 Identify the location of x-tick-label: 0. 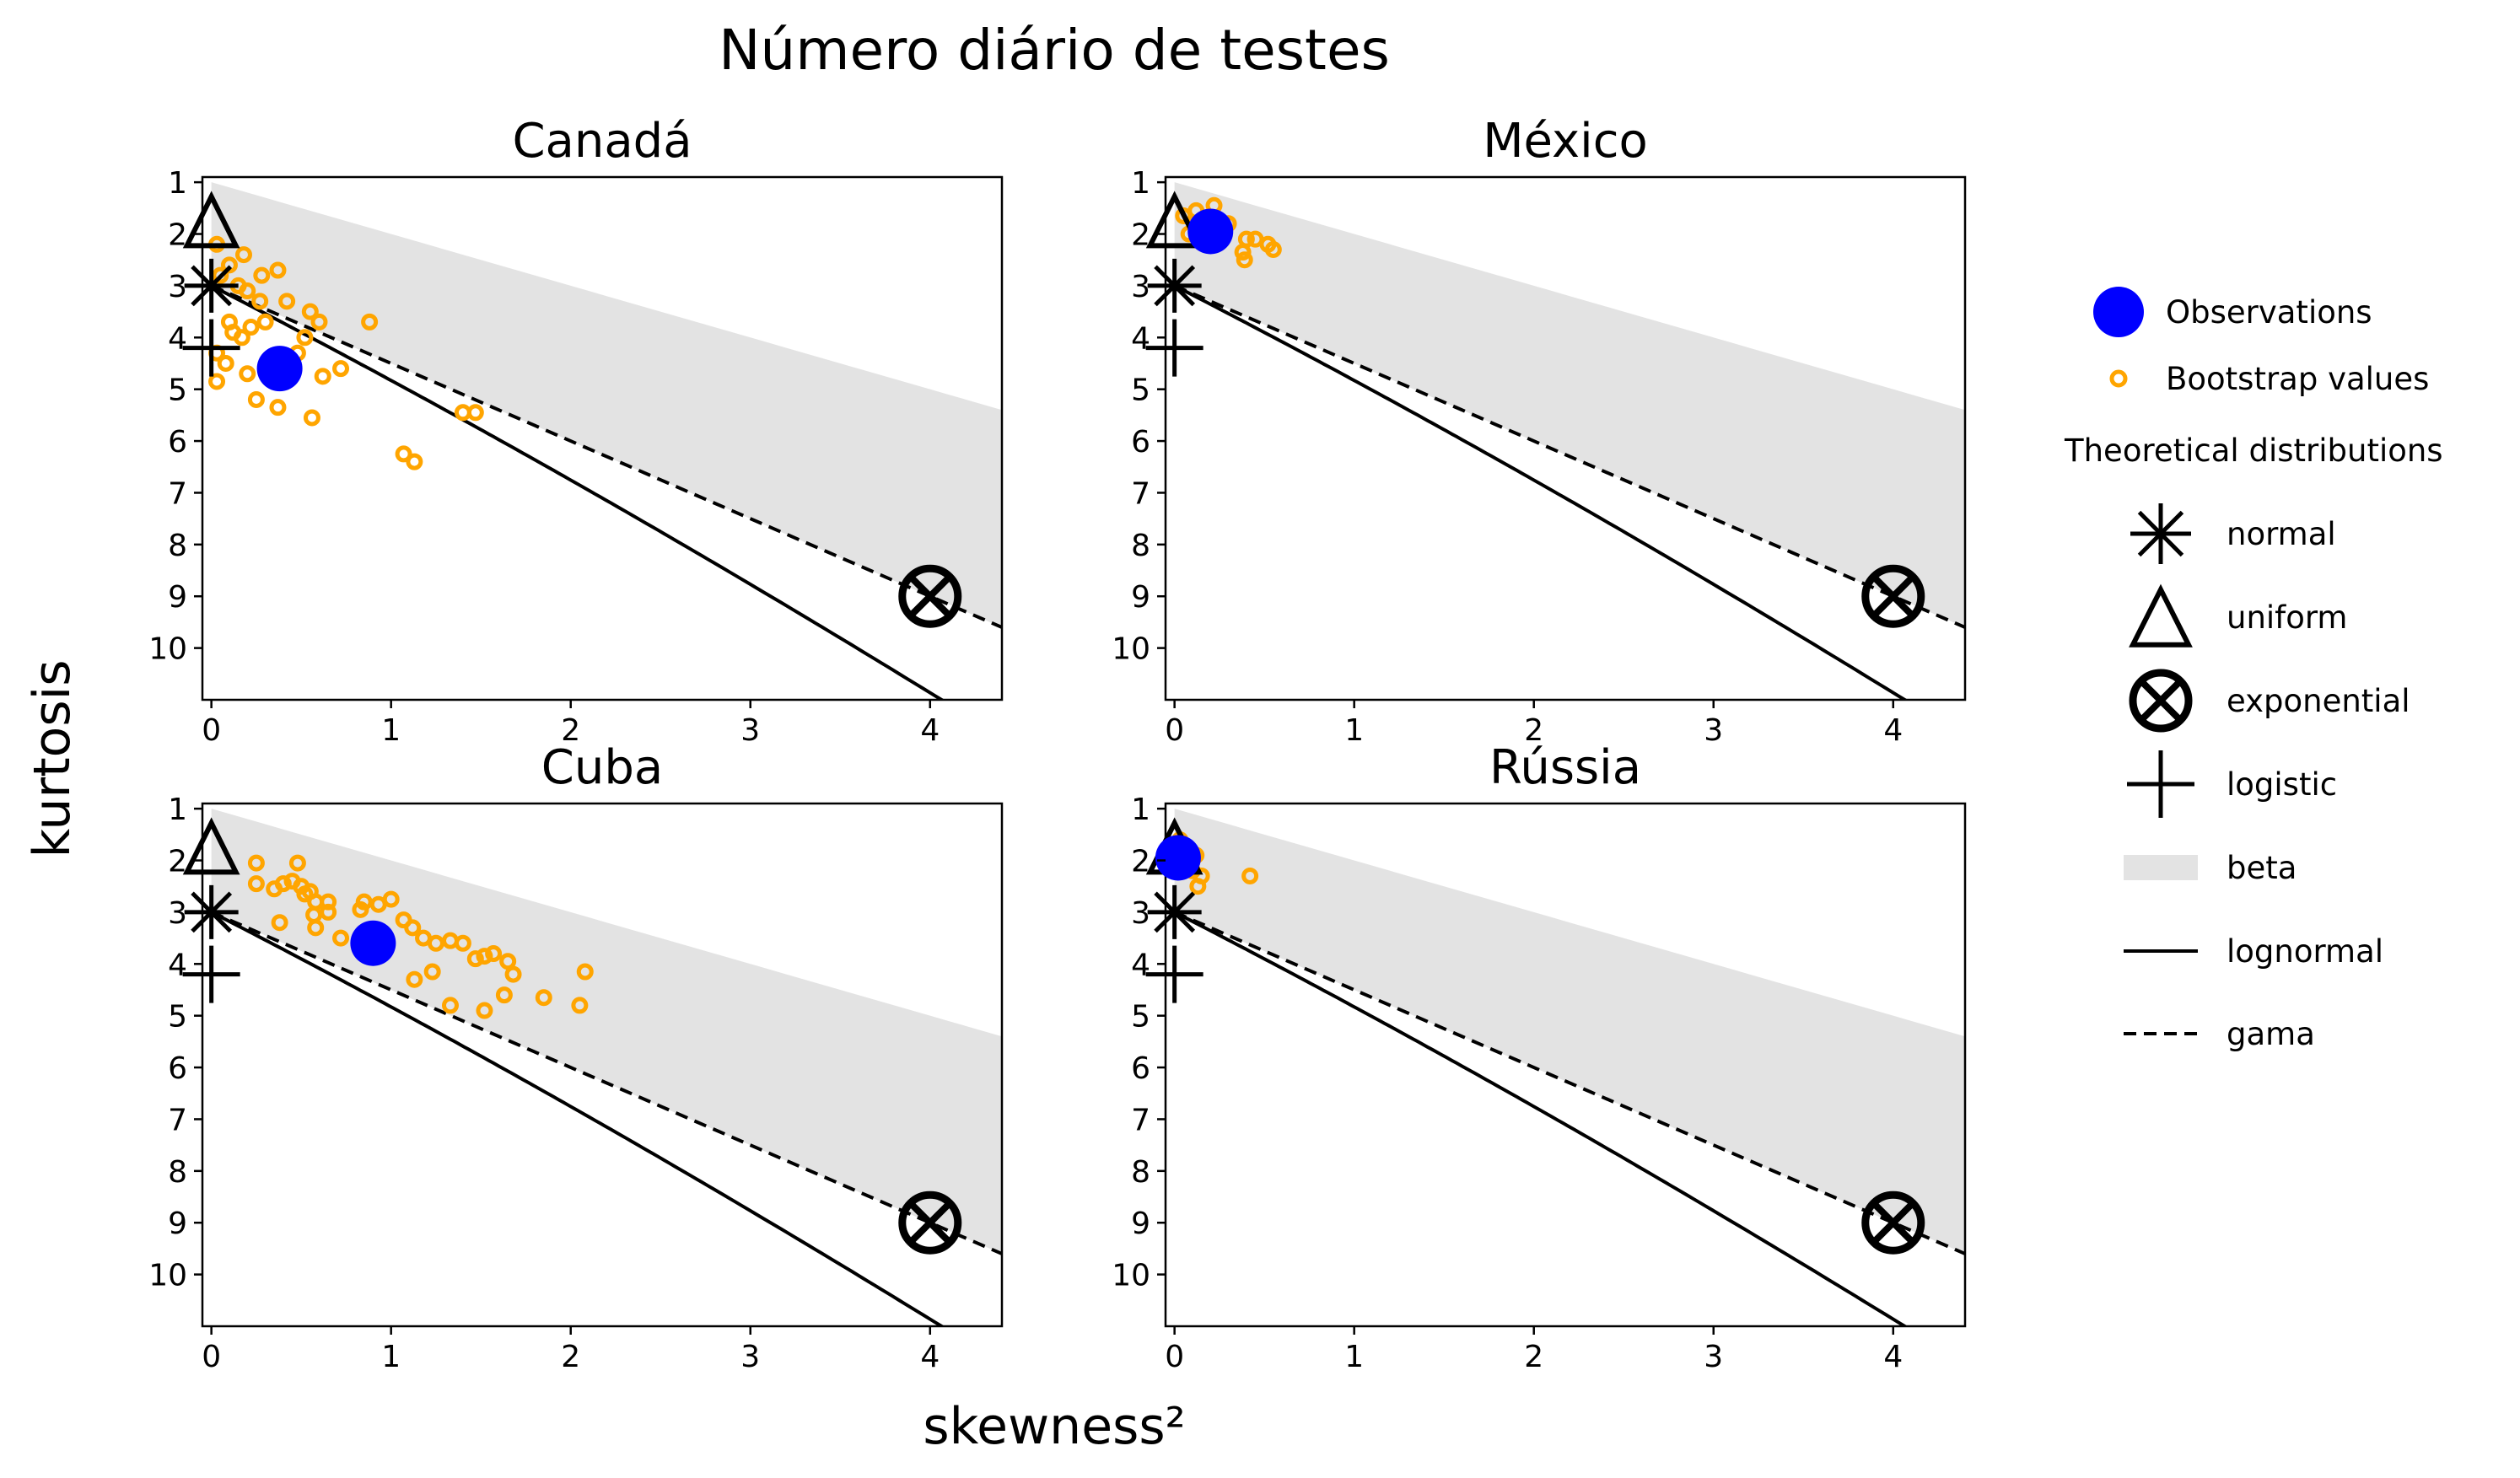
(212, 1357).